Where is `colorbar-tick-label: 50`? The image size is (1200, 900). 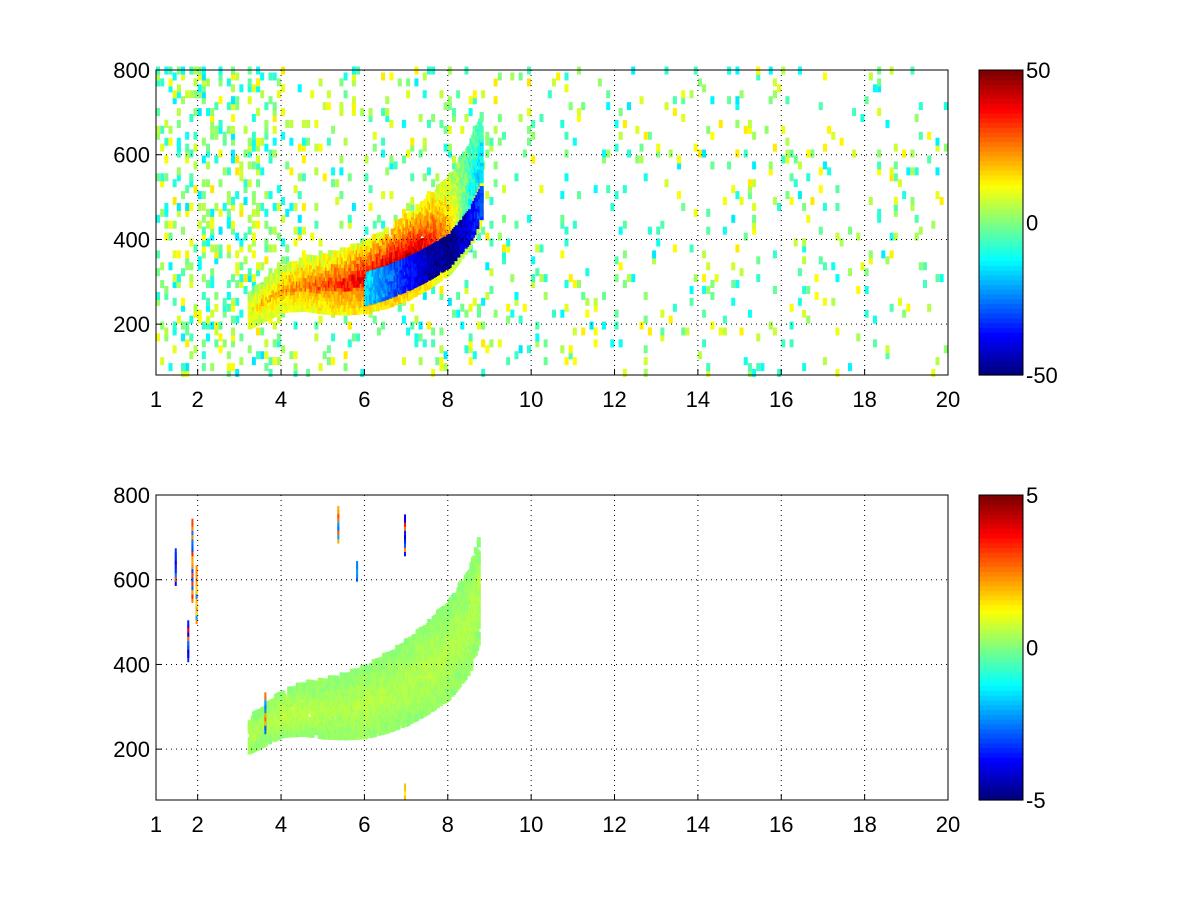 colorbar-tick-label: 50 is located at coordinates (1038, 70).